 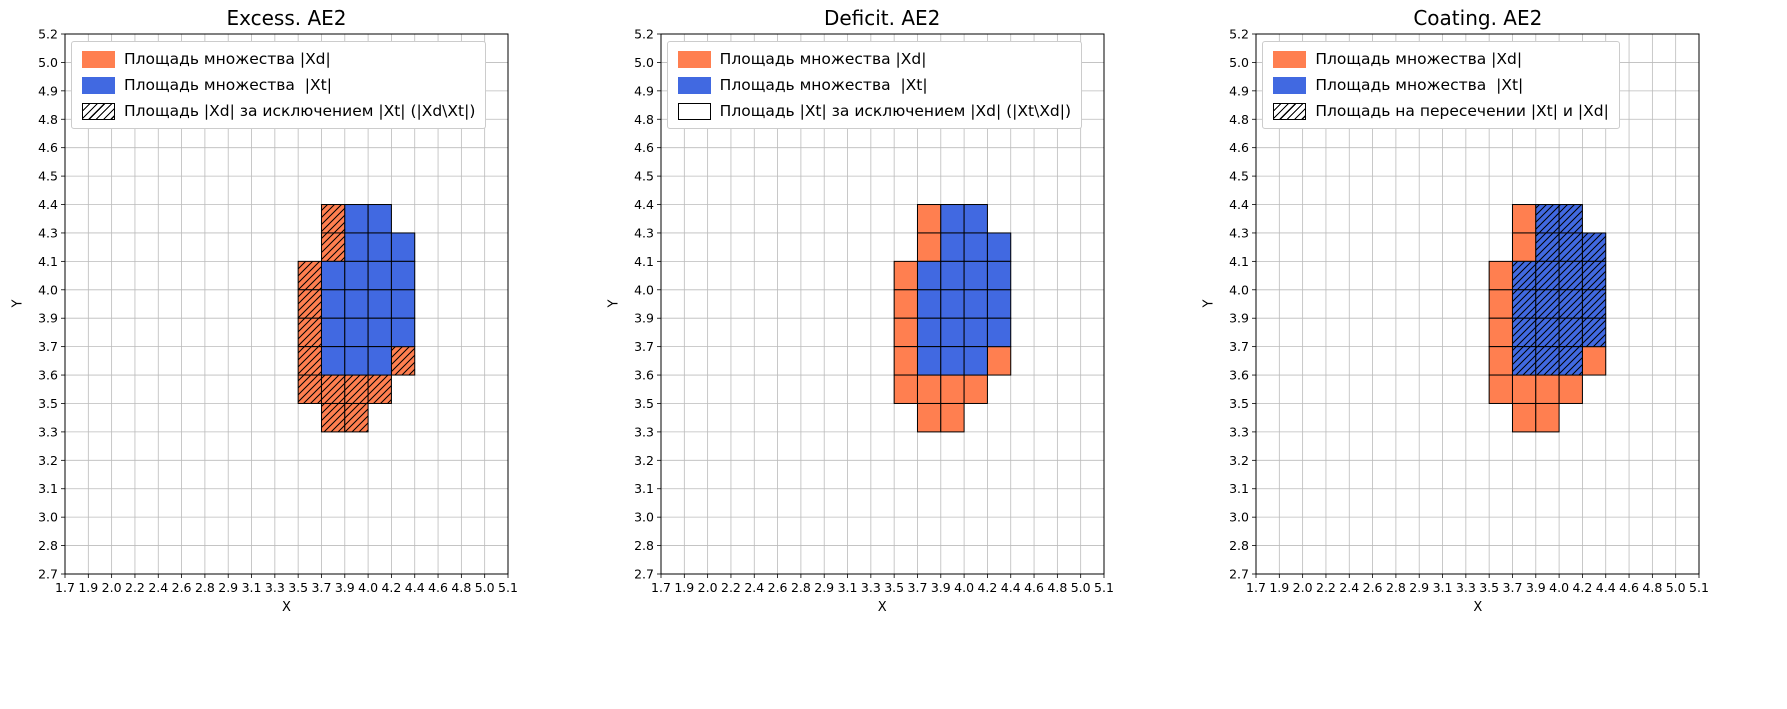 I want to click on y-tick-label: 4.1, so click(x=644, y=261).